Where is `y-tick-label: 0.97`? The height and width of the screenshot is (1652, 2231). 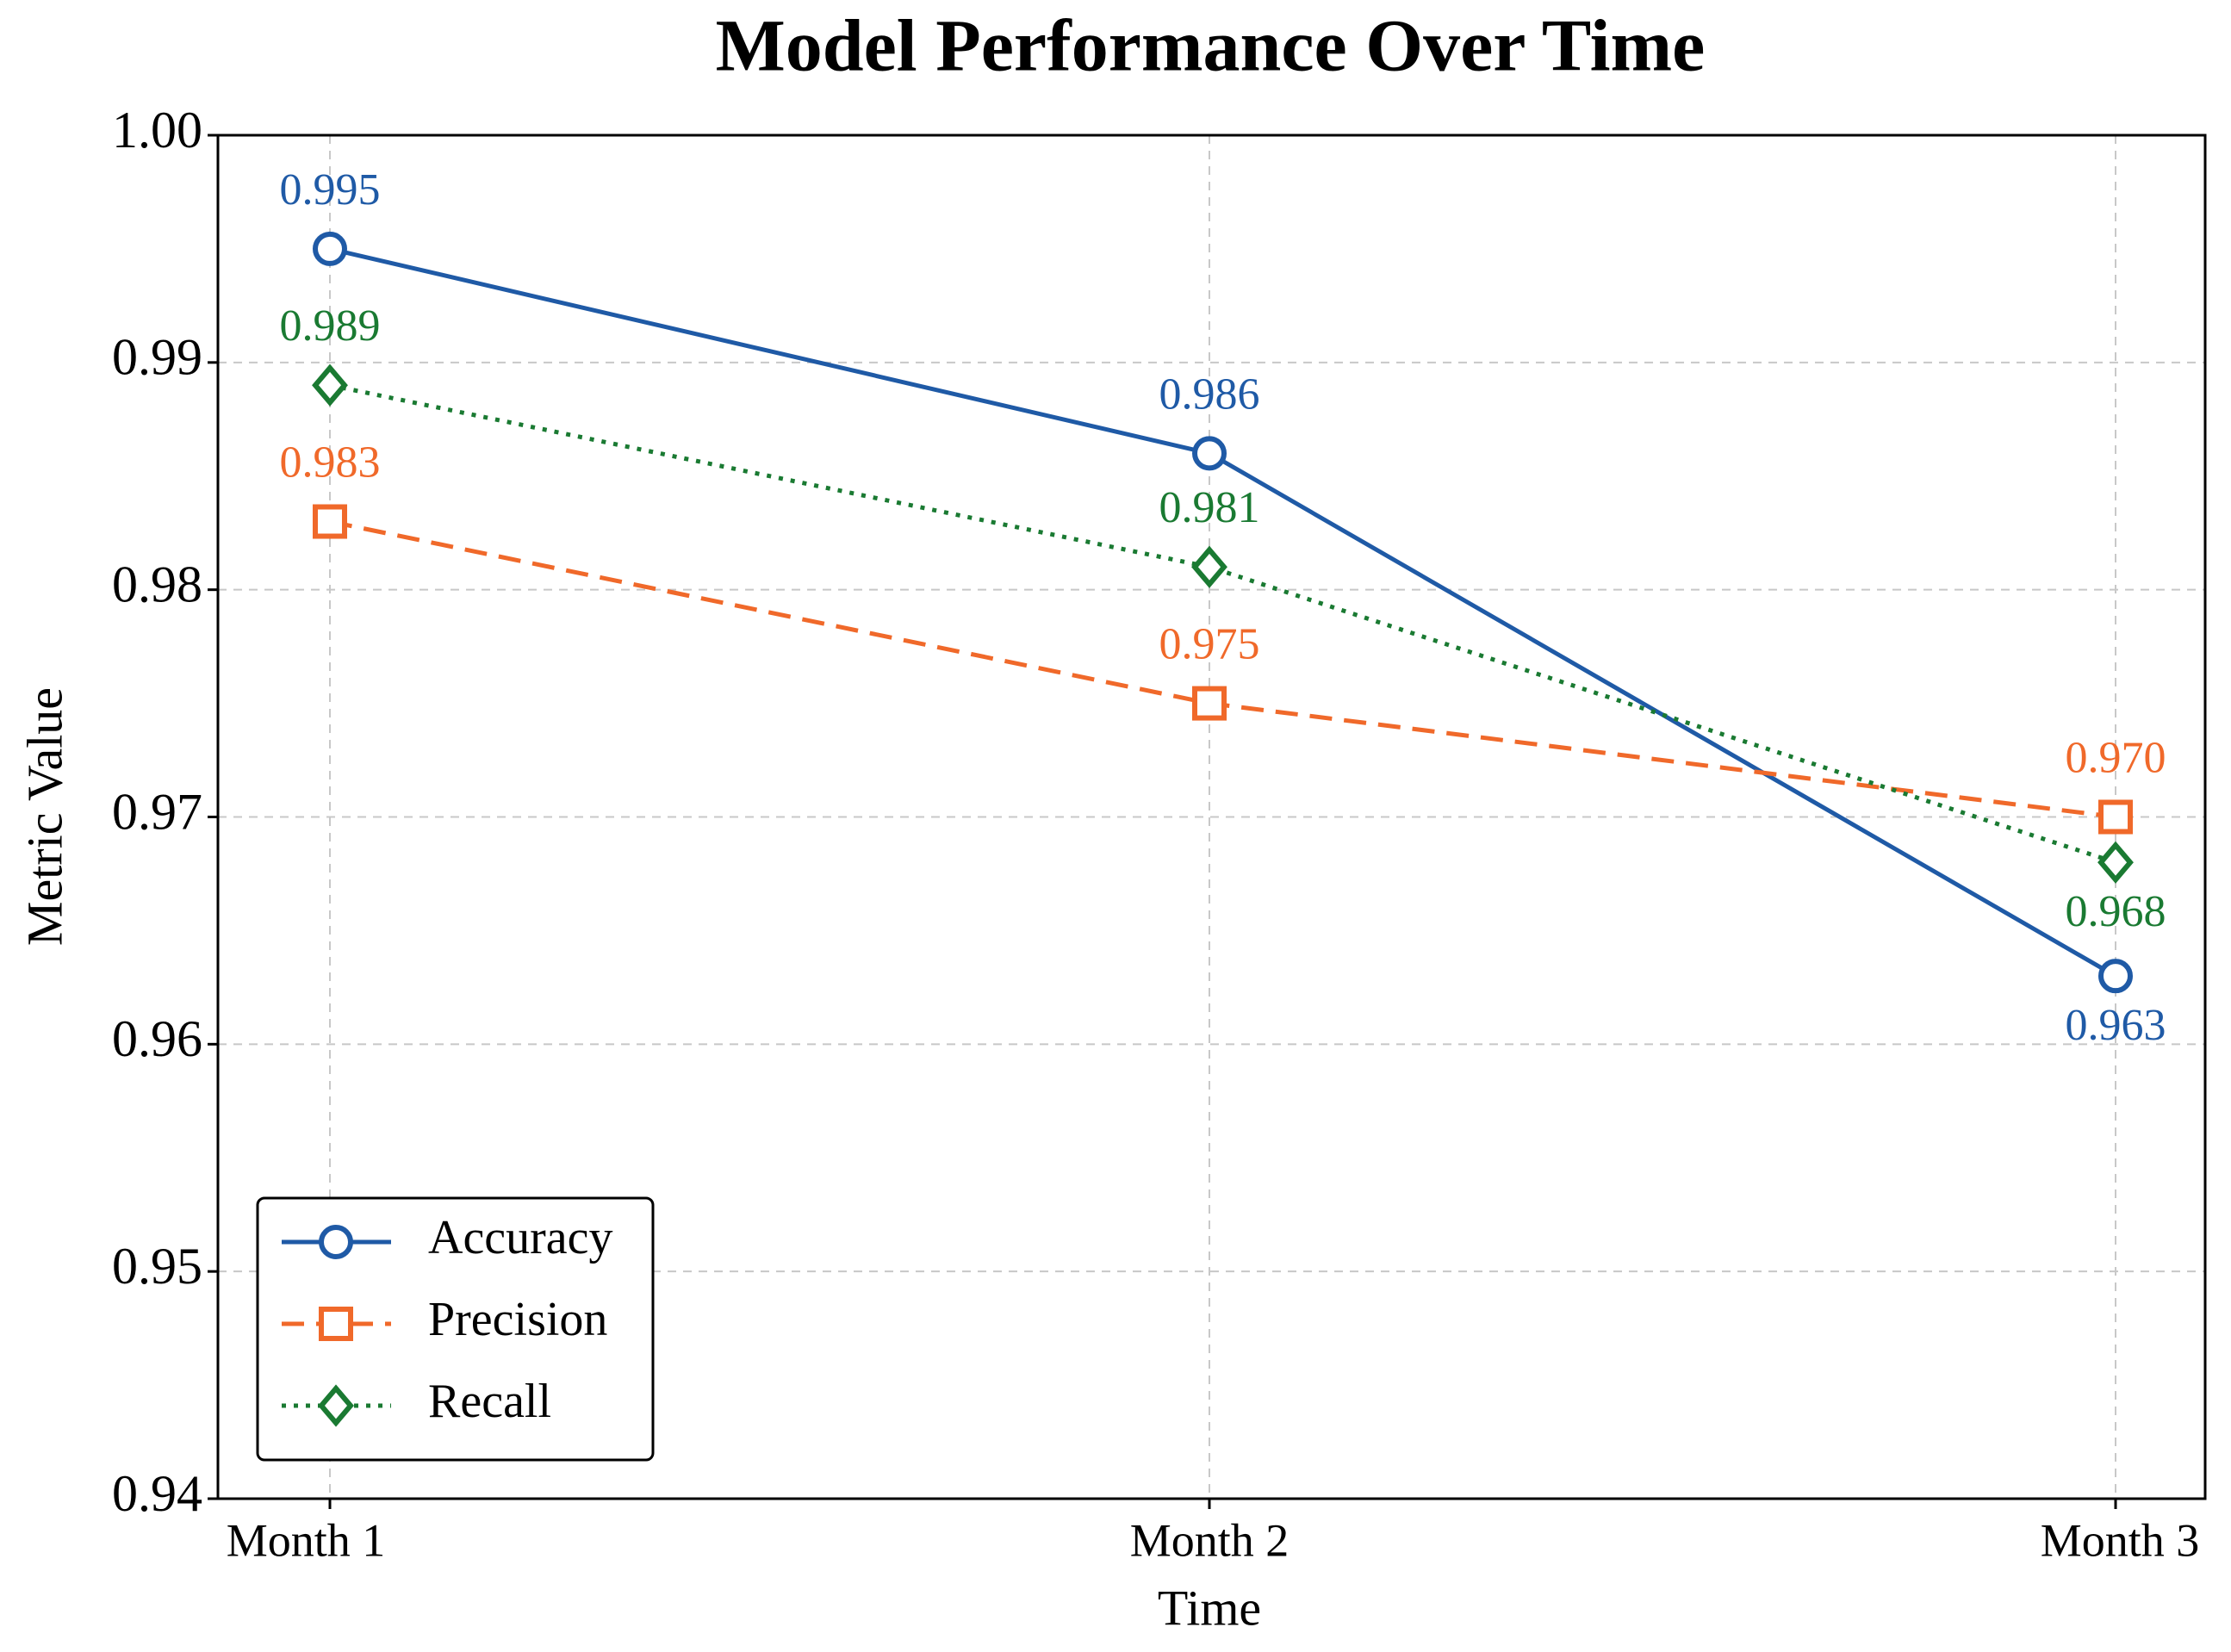 y-tick-label: 0.97 is located at coordinates (157, 811).